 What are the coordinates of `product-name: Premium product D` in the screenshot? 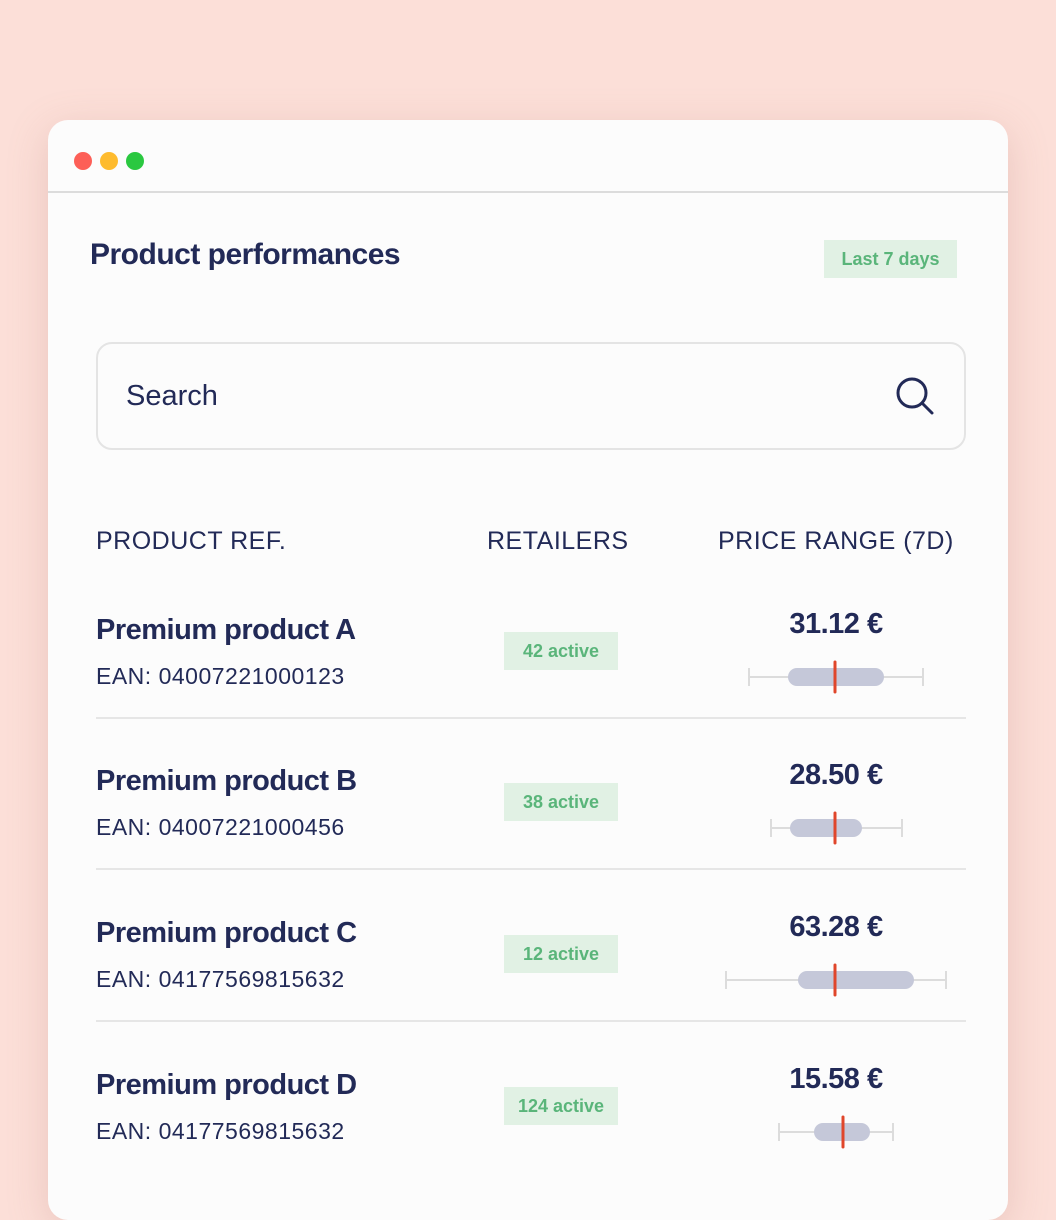 It's located at (226, 1085).